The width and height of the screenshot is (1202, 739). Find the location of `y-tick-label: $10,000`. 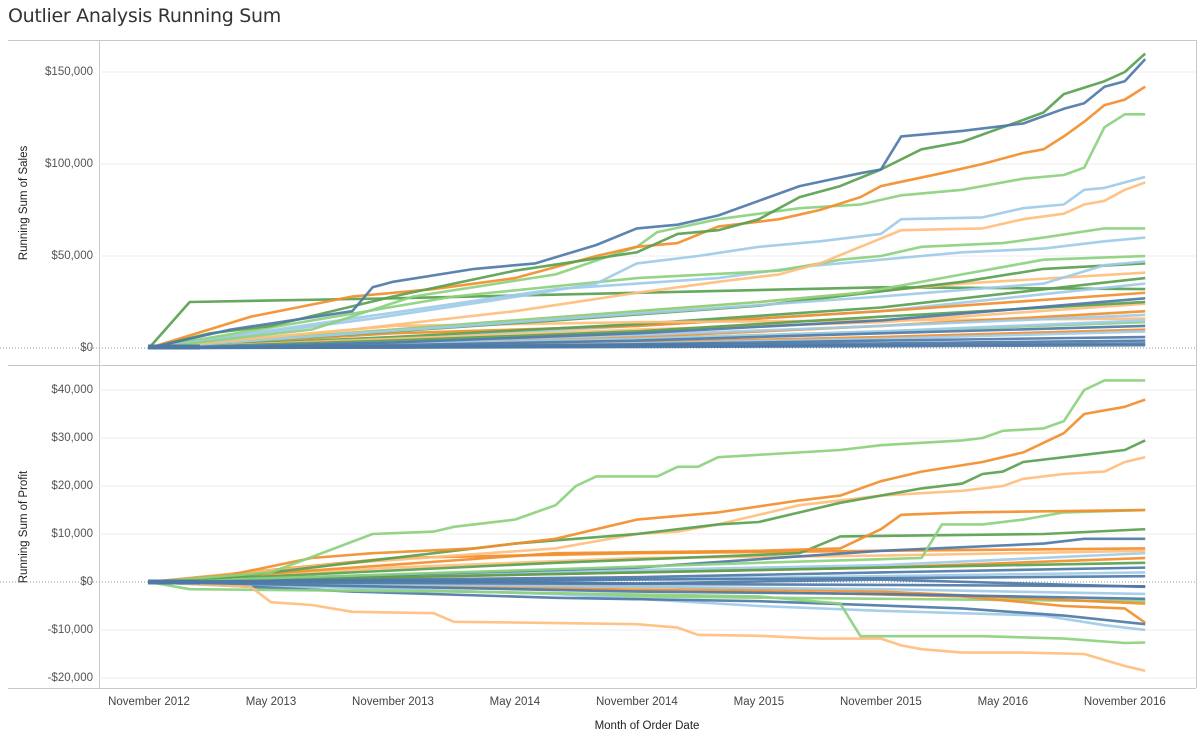

y-tick-label: $10,000 is located at coordinates (72, 534).